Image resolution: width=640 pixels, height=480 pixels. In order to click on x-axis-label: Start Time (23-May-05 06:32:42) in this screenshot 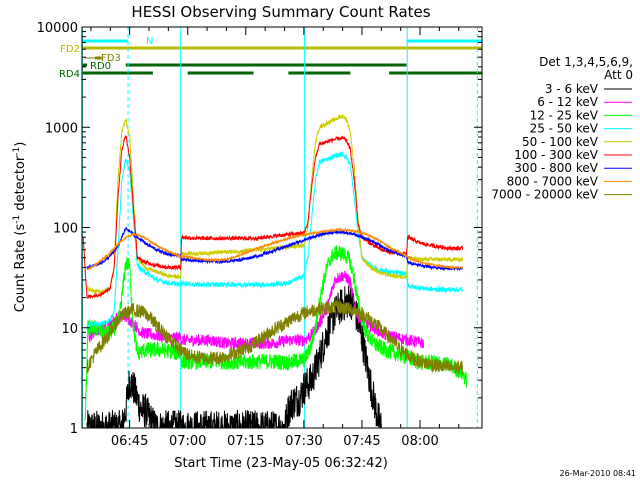, I will do `click(281, 463)`.